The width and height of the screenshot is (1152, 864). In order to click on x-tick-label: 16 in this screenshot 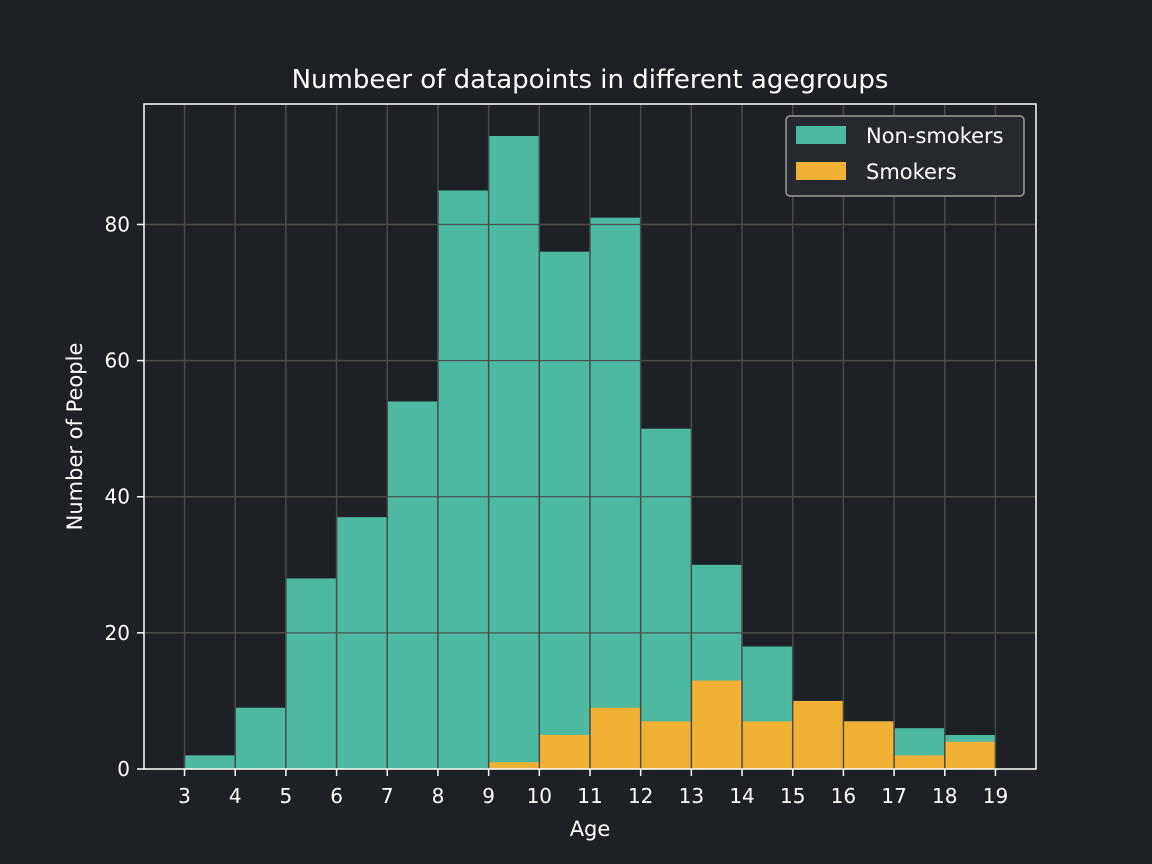, I will do `click(843, 796)`.